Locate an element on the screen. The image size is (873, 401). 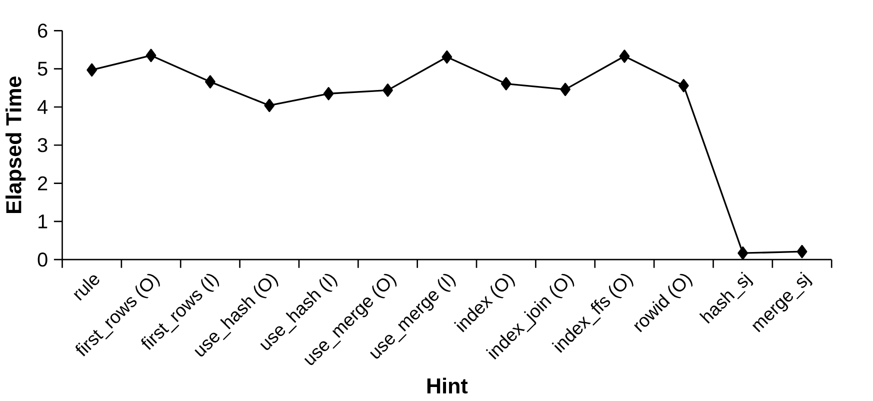
y-axis-title: Elapsed Time is located at coordinates (16, 144).